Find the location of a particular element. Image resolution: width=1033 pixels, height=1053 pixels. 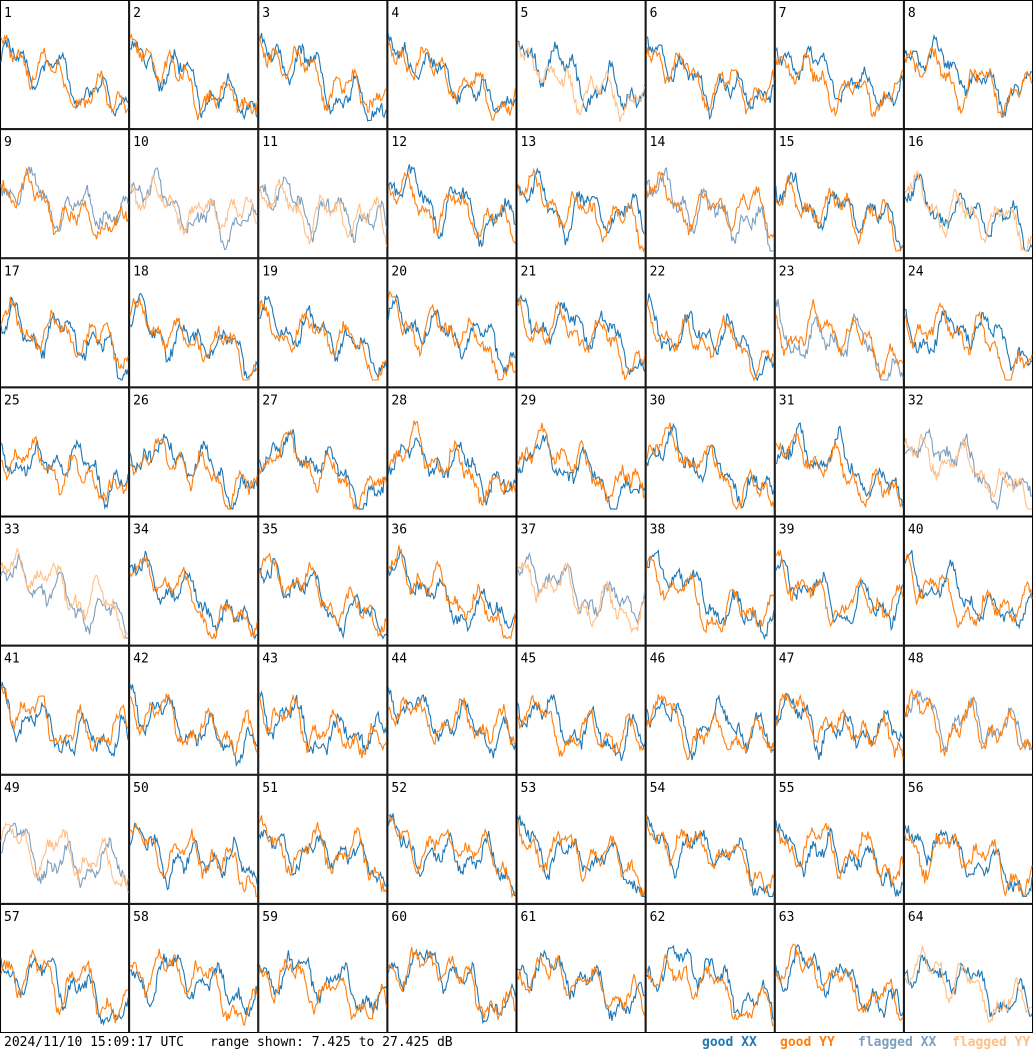

panel-label: 35 is located at coordinates (270, 530).